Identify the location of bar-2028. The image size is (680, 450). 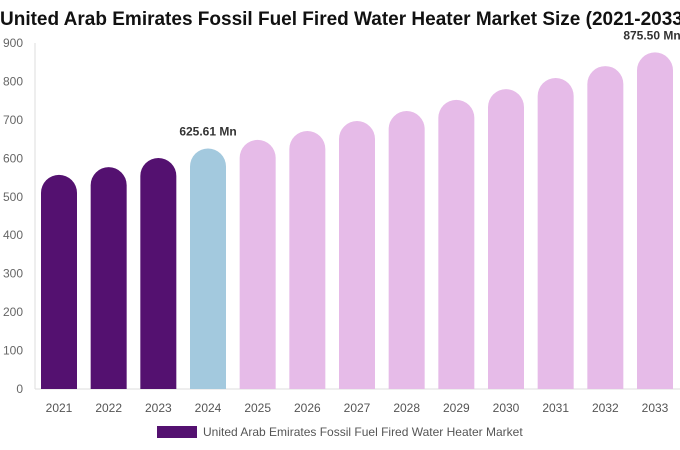
(406, 250).